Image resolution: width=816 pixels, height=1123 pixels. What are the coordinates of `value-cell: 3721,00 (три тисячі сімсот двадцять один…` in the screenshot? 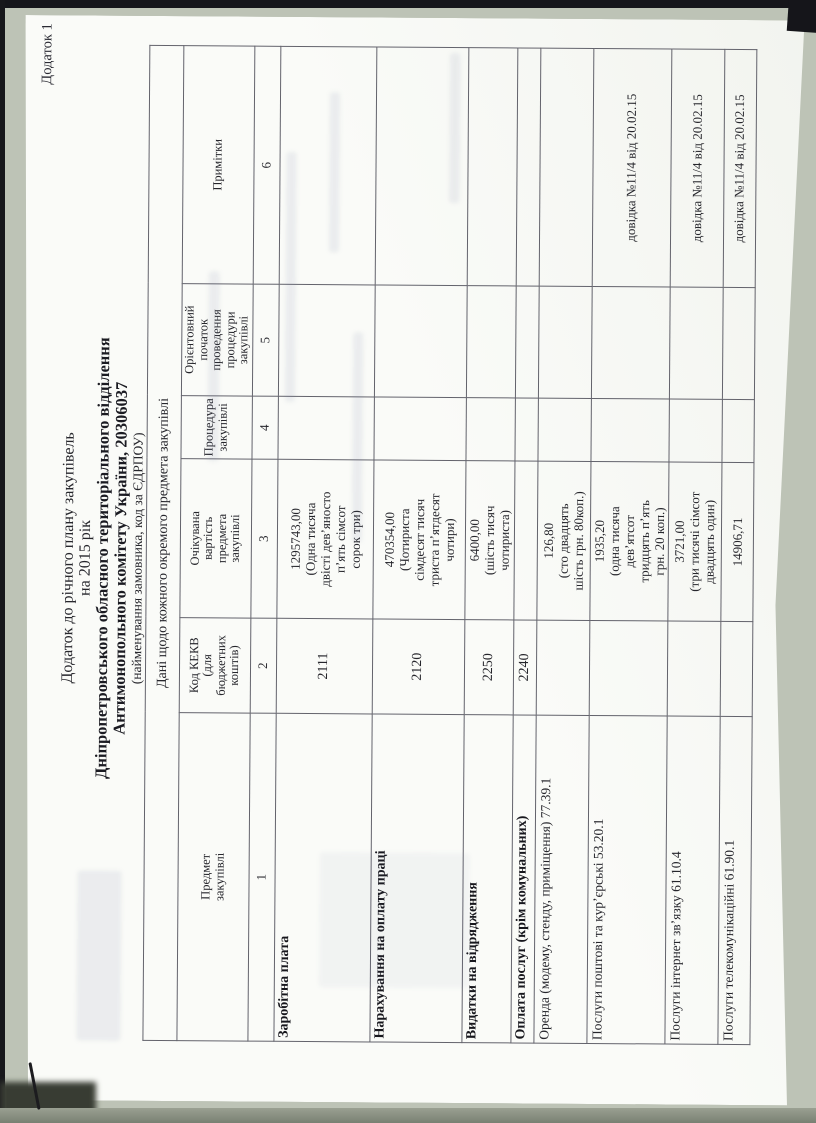 It's located at (694, 541).